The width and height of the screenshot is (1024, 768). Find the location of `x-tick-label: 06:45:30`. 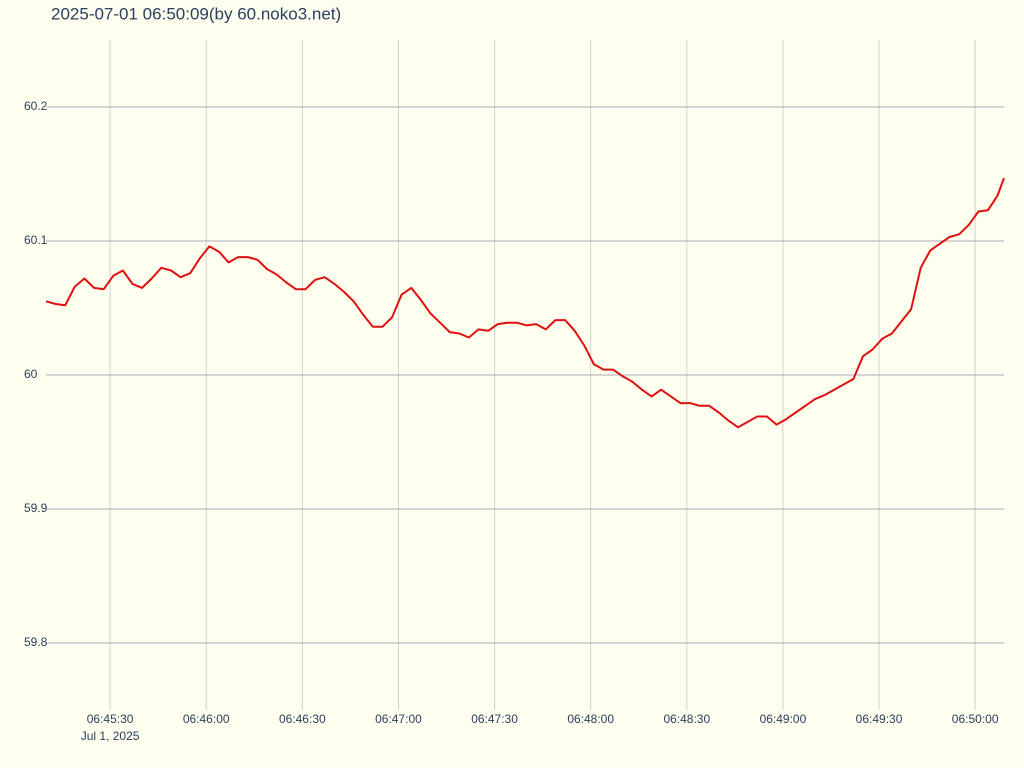

x-tick-label: 06:45:30 is located at coordinates (110, 719).